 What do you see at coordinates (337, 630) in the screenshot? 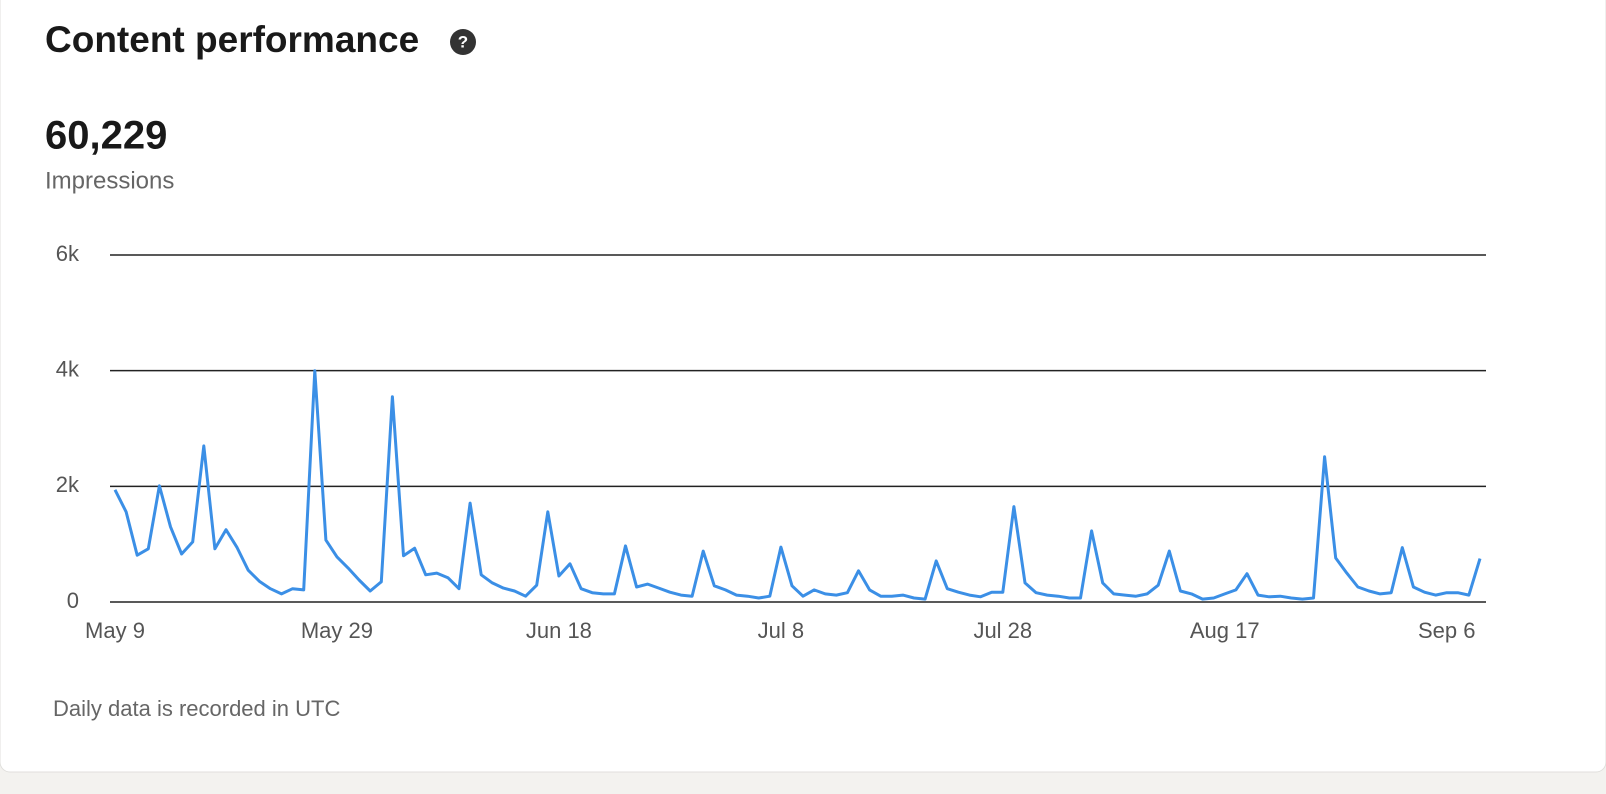
I see `x-tick-label: May 29` at bounding box center [337, 630].